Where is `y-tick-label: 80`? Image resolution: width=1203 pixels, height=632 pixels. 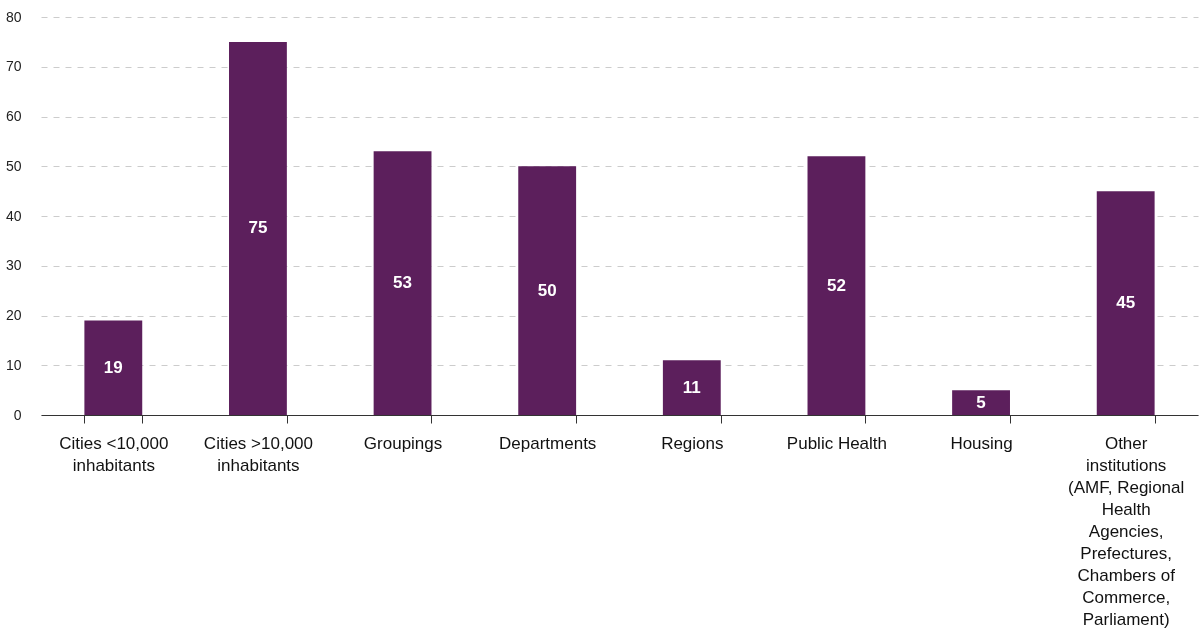 y-tick-label: 80 is located at coordinates (13, 16).